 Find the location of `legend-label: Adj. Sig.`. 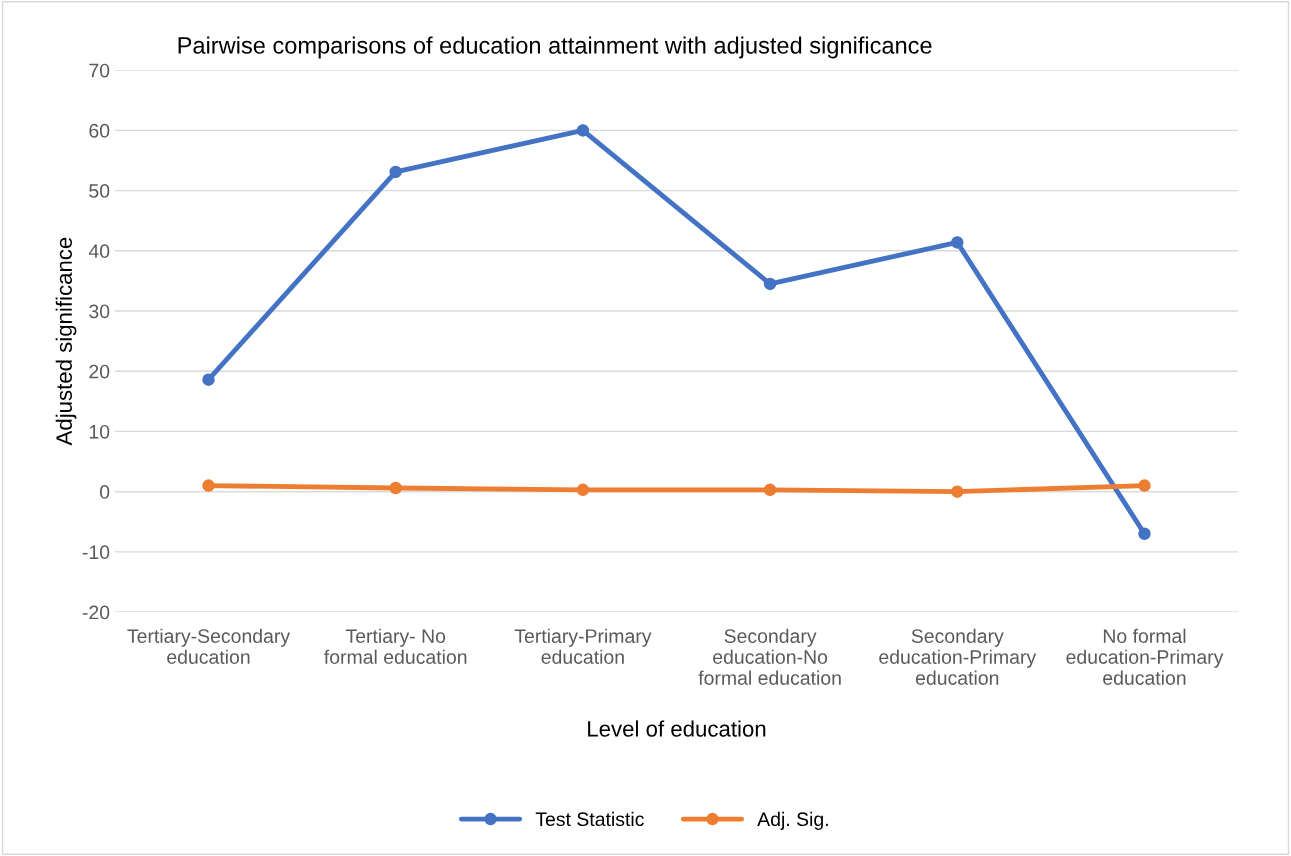

legend-label: Adj. Sig. is located at coordinates (792, 820).